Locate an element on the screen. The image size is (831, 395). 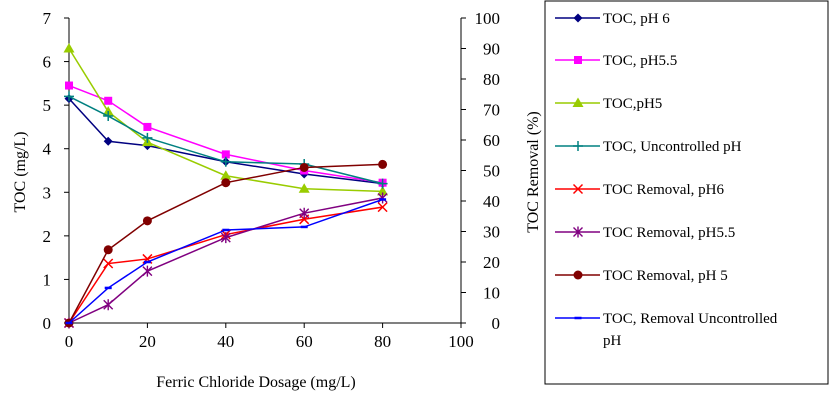
y-axis-title: TOC (mg/L) is located at coordinates (20, 171).